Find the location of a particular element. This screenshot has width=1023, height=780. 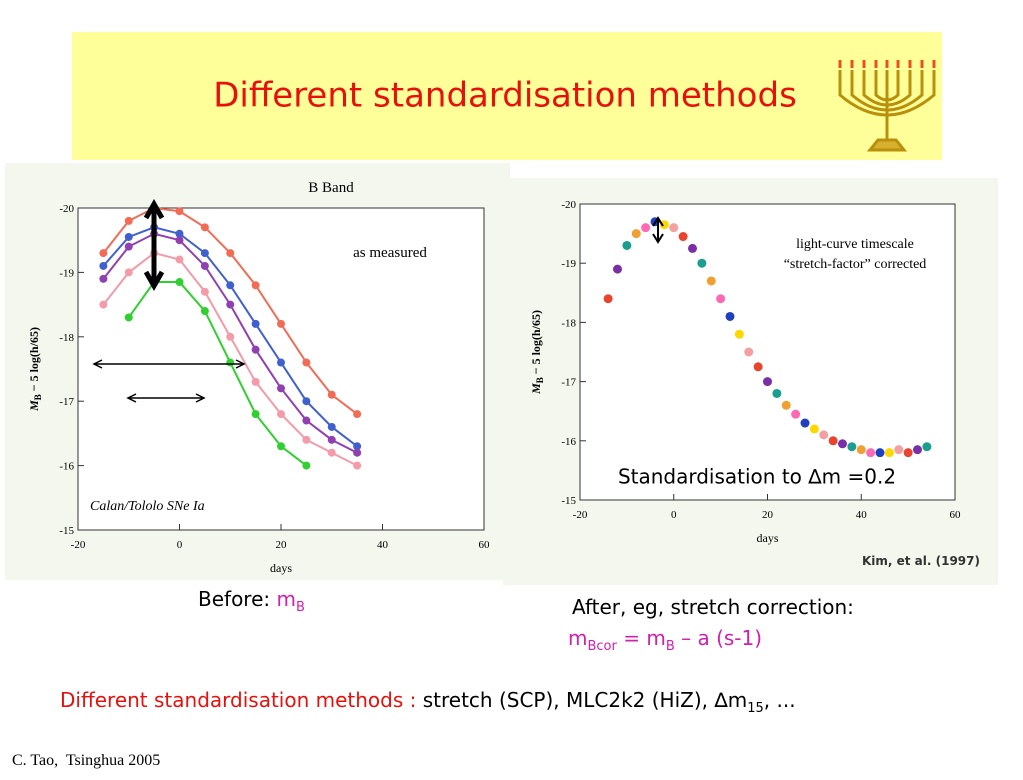

x-tick-label: 40 is located at coordinates (862, 515).